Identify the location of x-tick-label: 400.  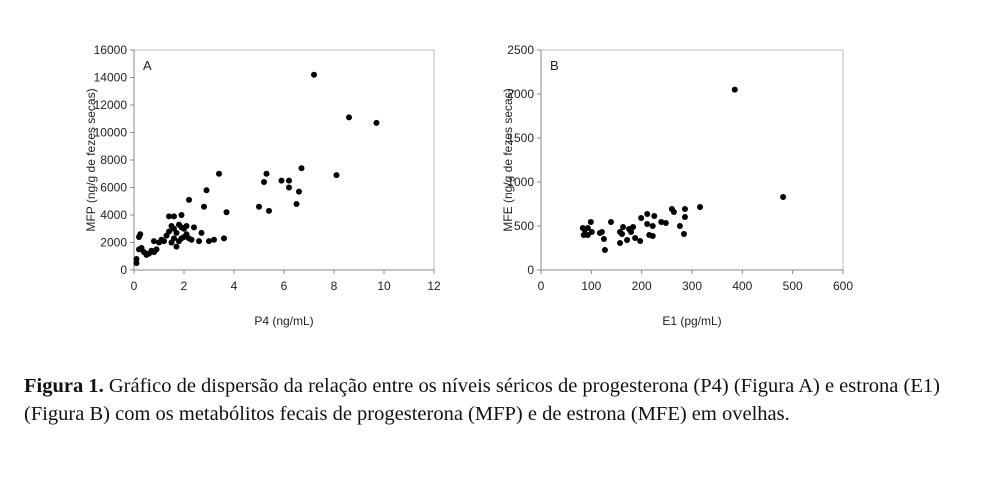
(742, 286).